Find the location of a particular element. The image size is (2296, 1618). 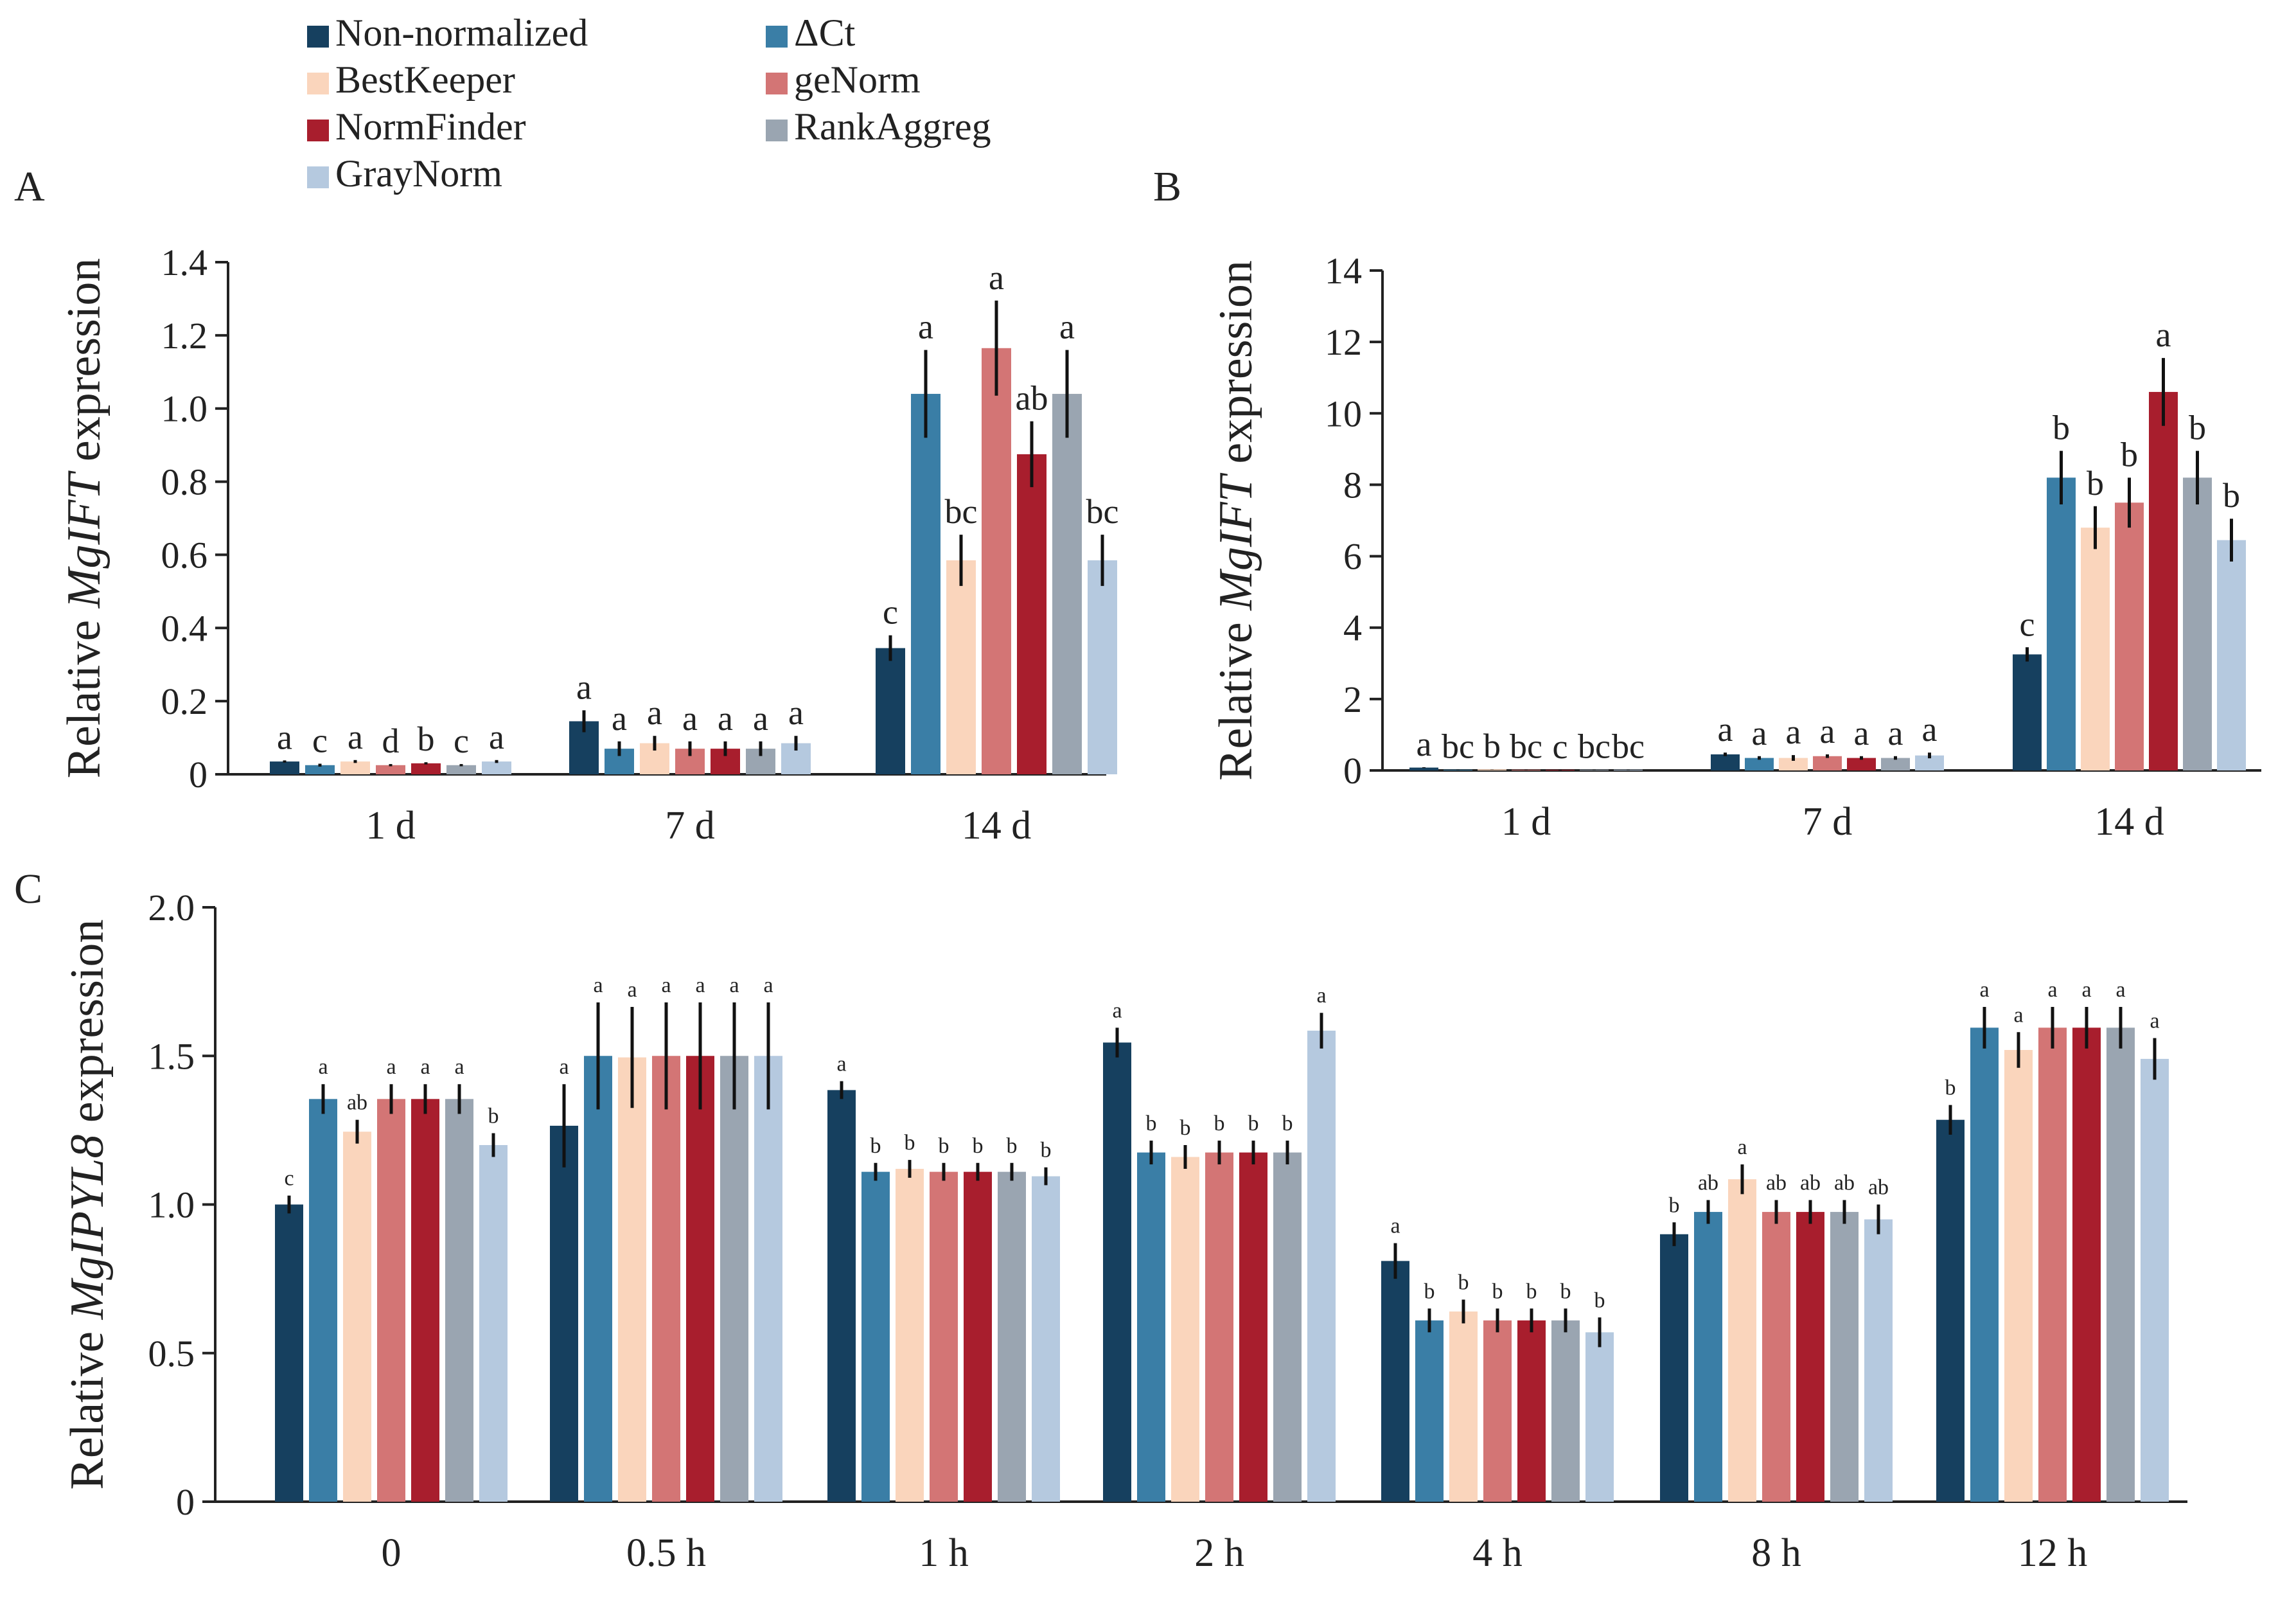

panel-c-ylabel-prefix: Relative is located at coordinates (87, 1404).